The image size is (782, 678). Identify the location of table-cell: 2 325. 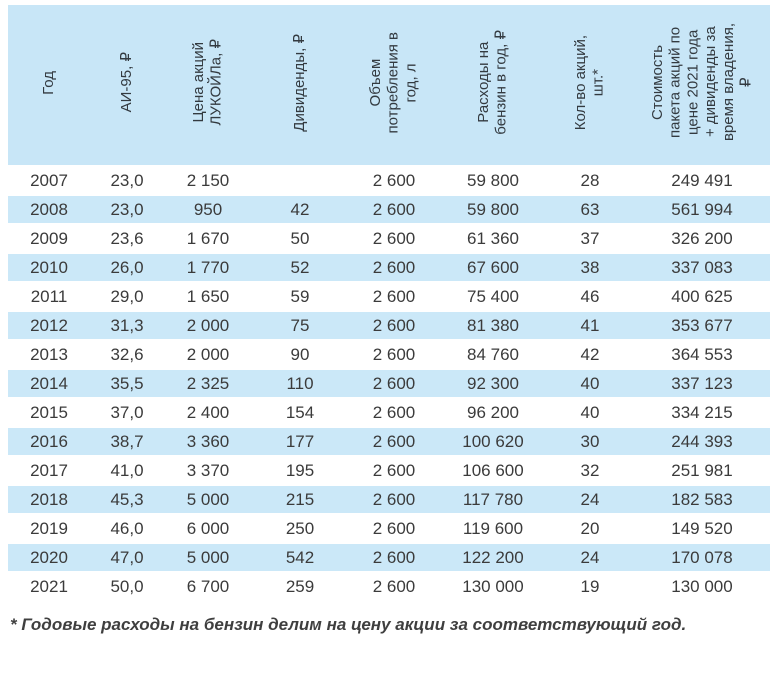
(208, 383).